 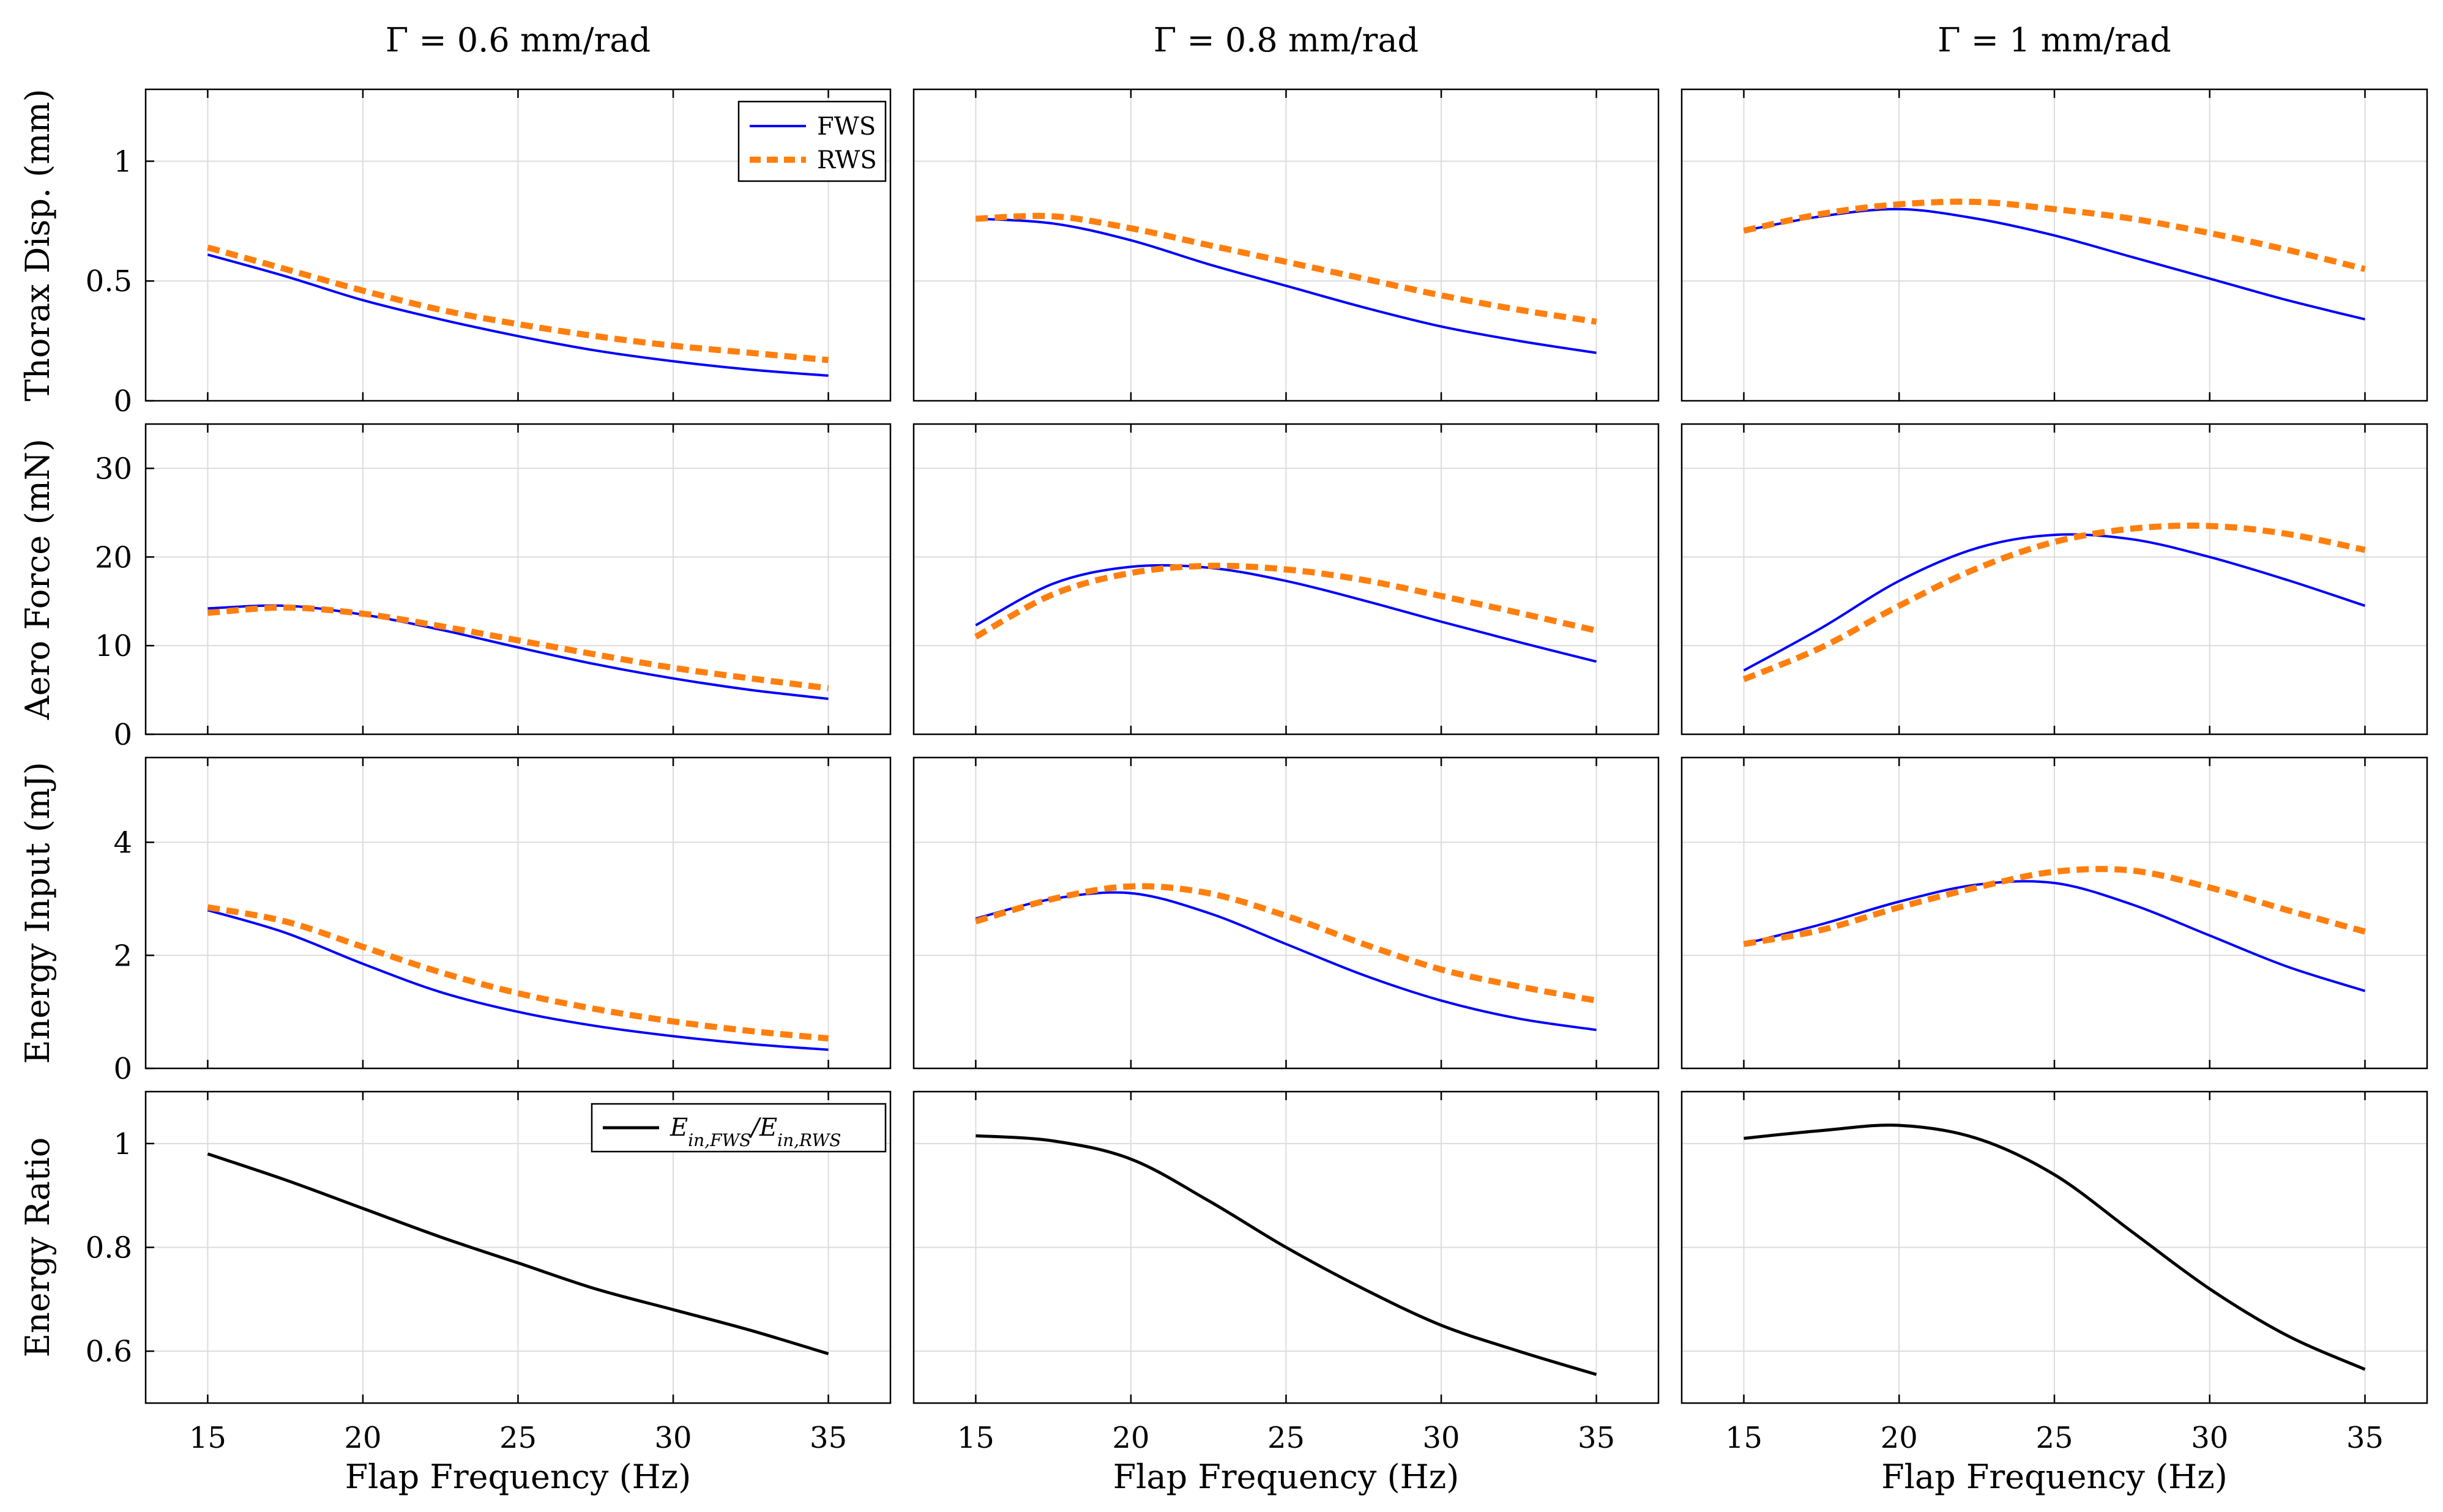 What do you see at coordinates (123, 843) in the screenshot?
I see `y-tick-label: 4` at bounding box center [123, 843].